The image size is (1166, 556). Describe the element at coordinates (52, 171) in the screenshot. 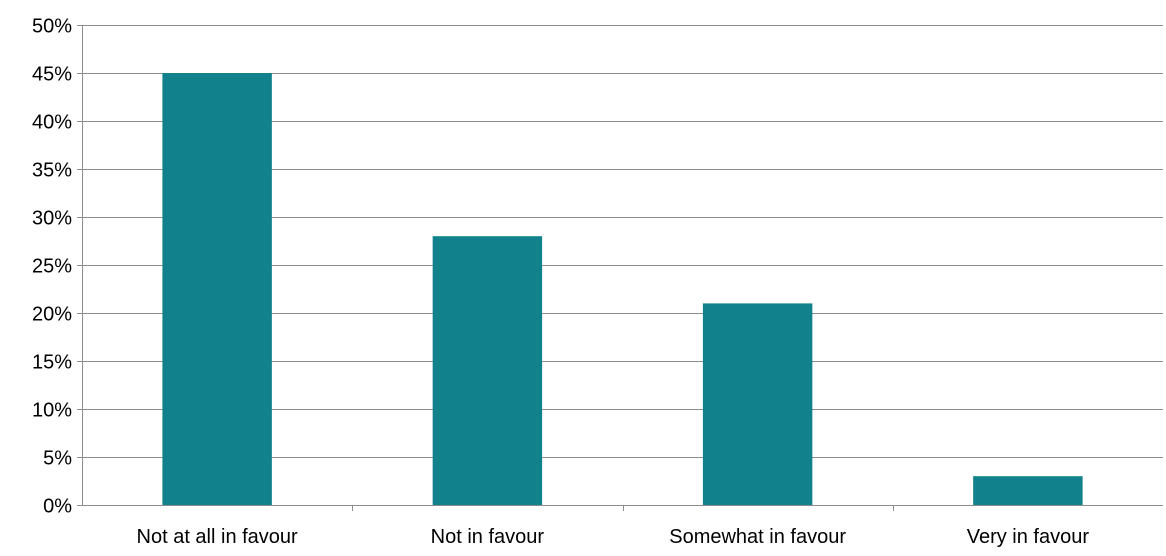

I see `y-tick-label: 35%` at that location.